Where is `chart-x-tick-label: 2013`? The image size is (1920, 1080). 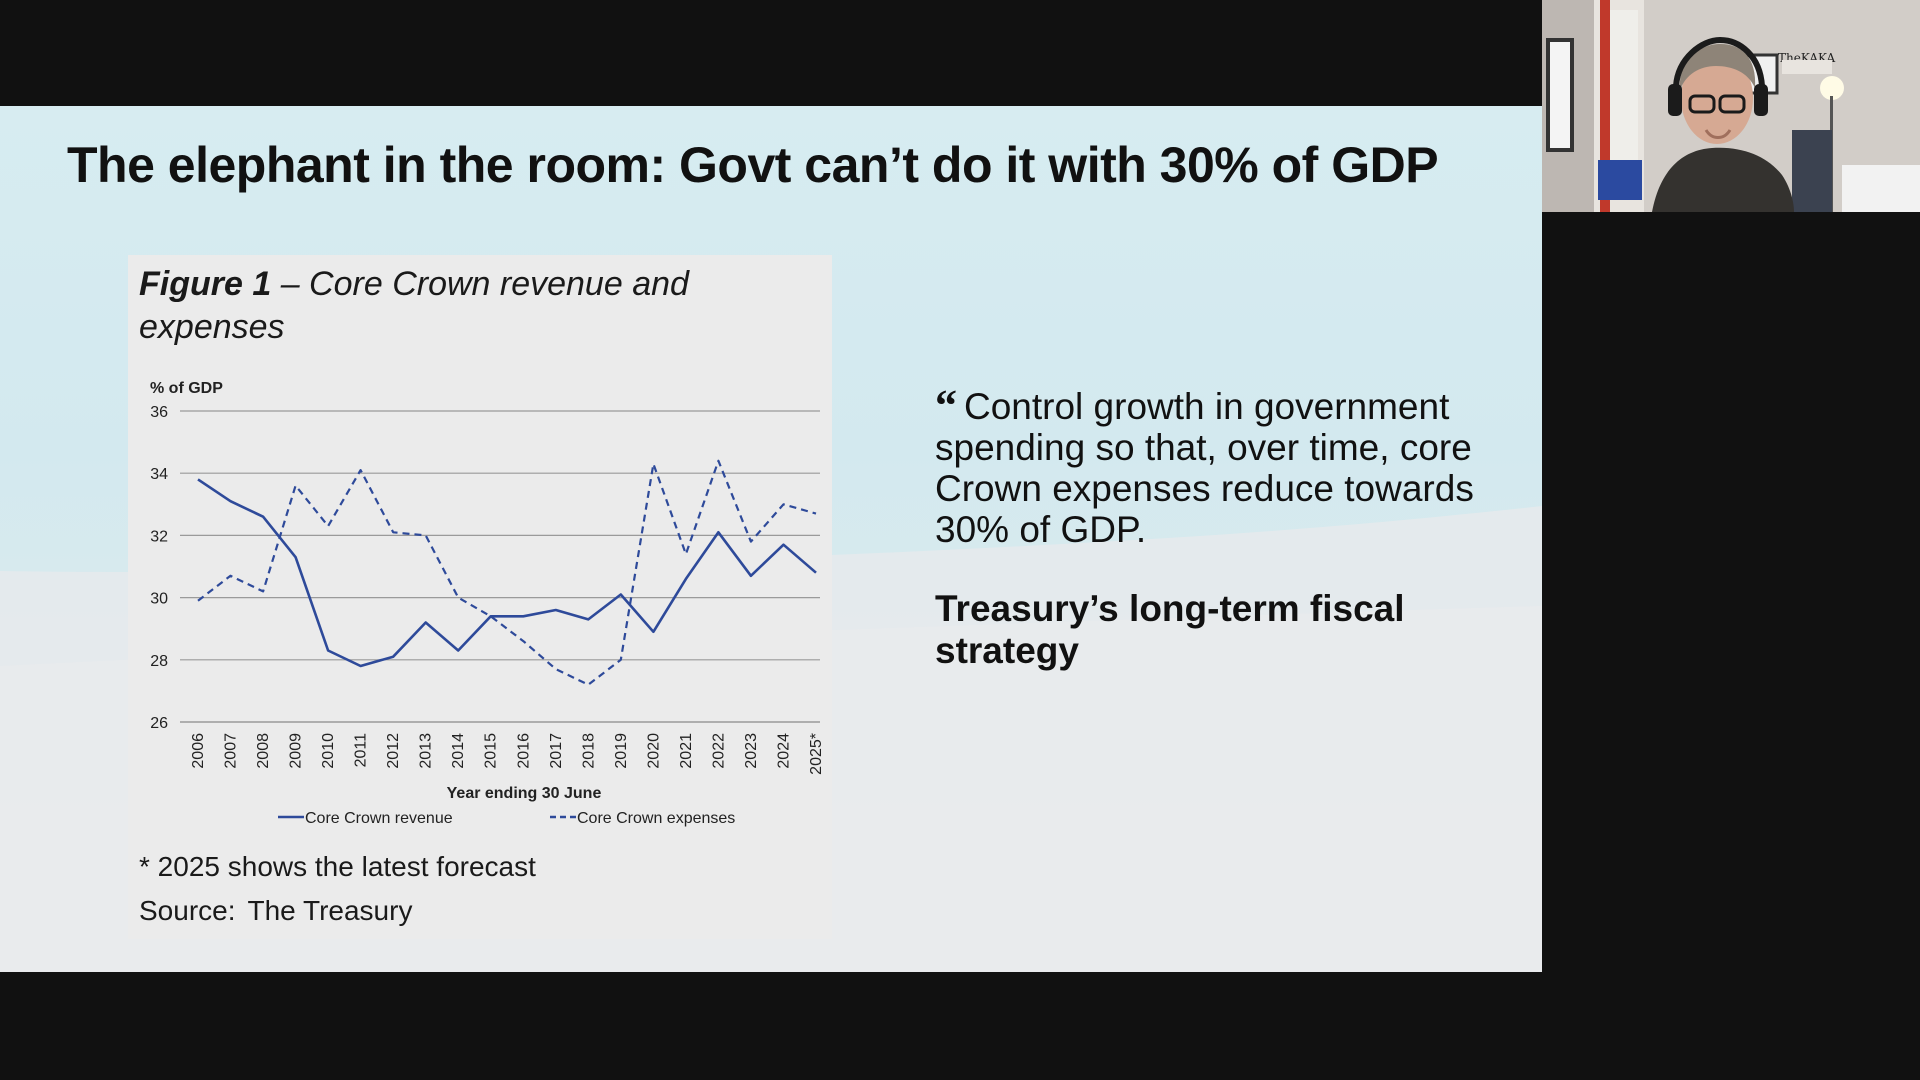 chart-x-tick-label: 2013 is located at coordinates (426, 751).